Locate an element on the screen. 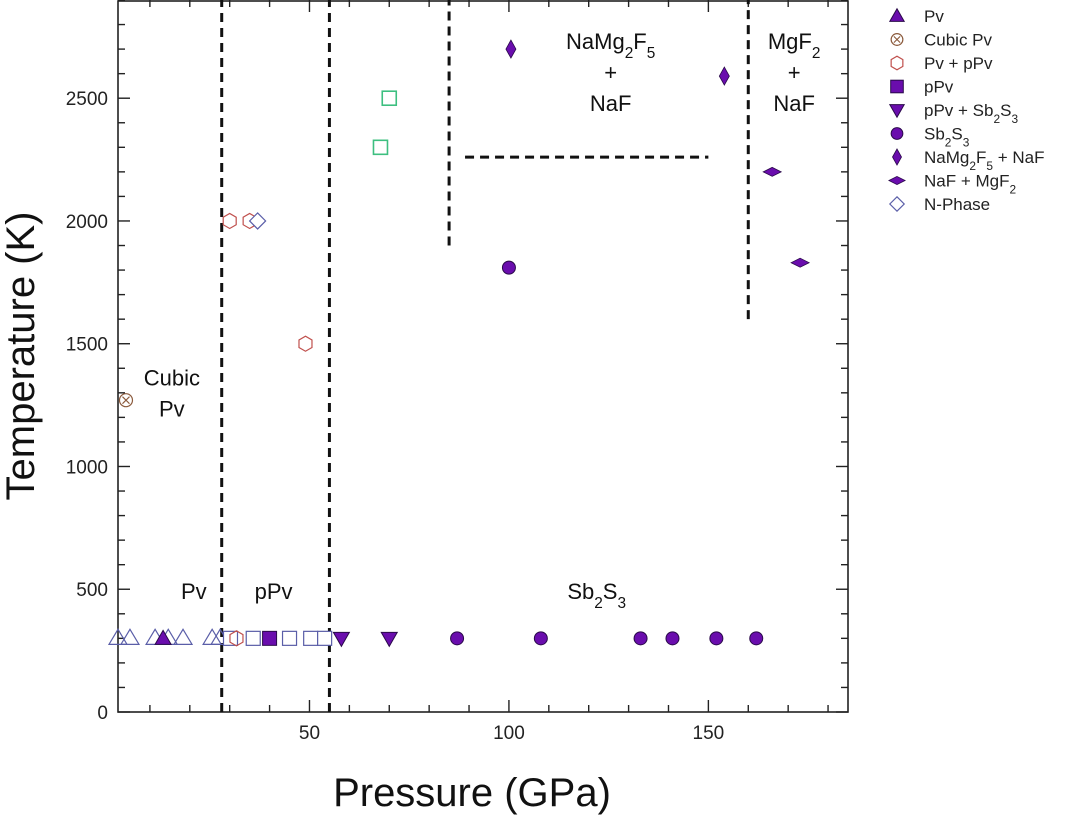 Image resolution: width=1080 pixels, height=816 pixels. legend-label-naf-mgf2: NaF + MgF2 is located at coordinates (970, 184).